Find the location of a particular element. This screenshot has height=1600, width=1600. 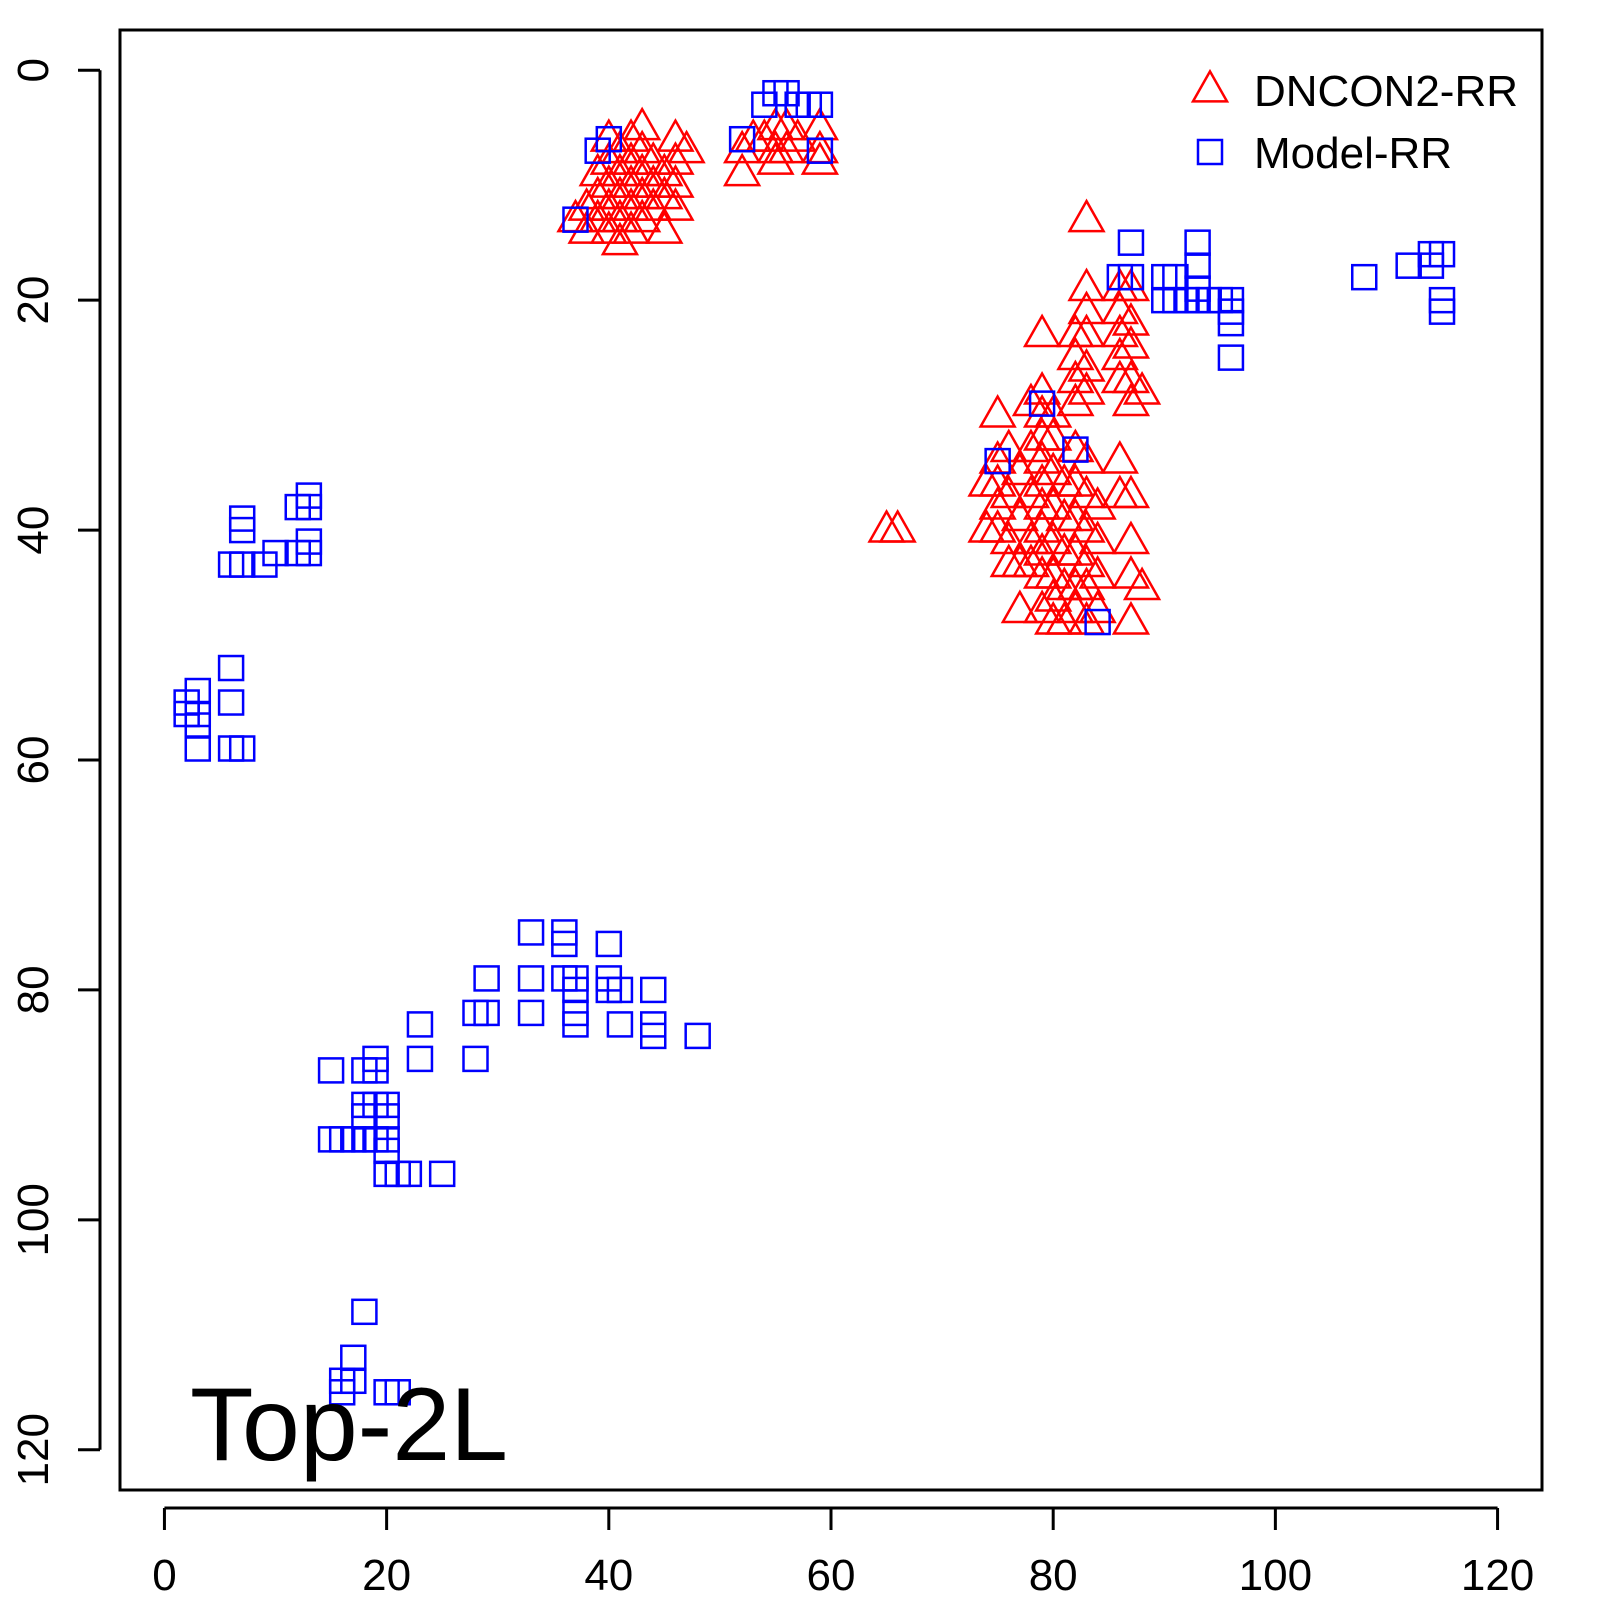

legend-triangle-marker is located at coordinates (1210, 85).